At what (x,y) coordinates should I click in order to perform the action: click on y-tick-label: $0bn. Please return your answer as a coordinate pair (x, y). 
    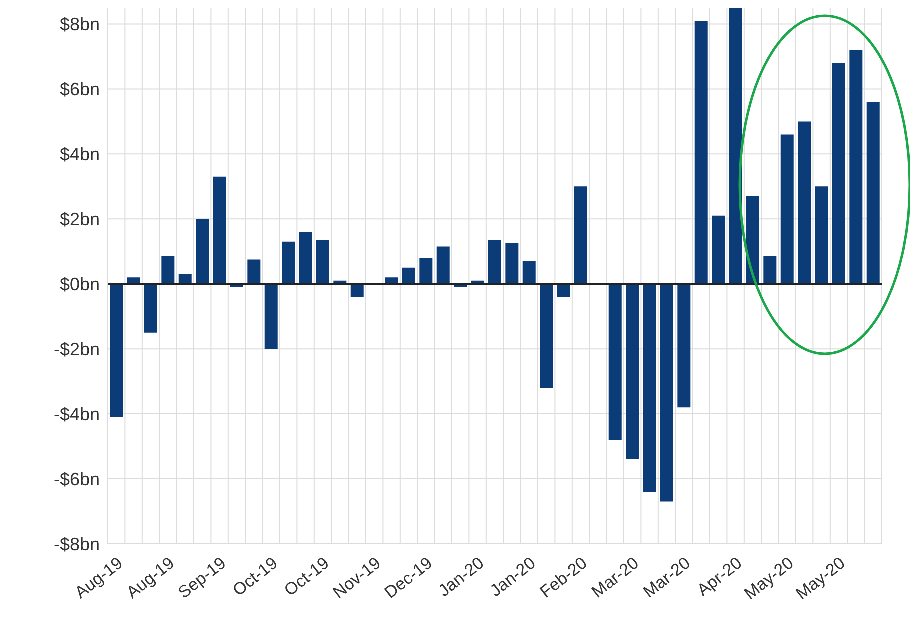
    Looking at the image, I should click on (80, 284).